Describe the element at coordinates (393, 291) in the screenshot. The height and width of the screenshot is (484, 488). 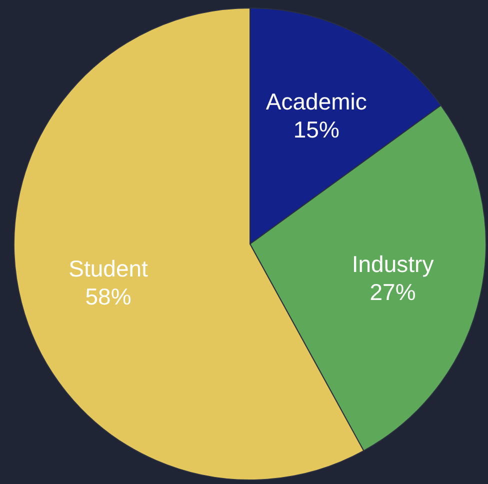
I see `data-label: 27%` at that location.